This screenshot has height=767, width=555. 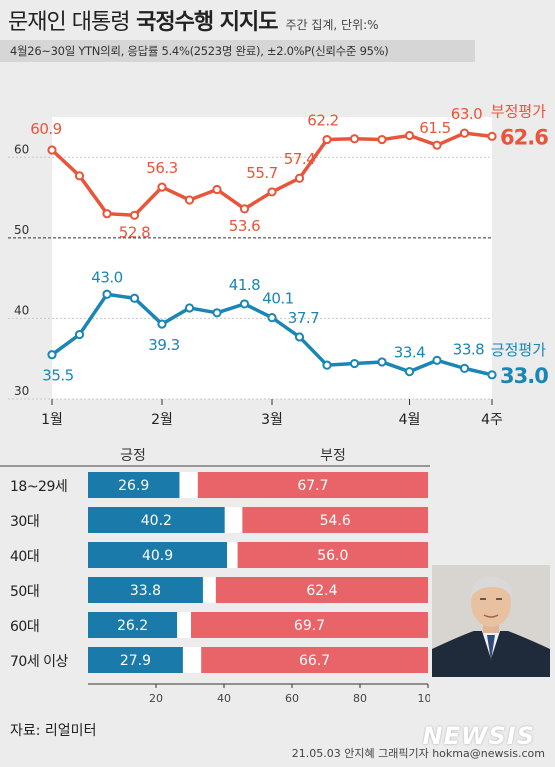 What do you see at coordinates (491, 621) in the screenshot?
I see `portrait-image` at bounding box center [491, 621].